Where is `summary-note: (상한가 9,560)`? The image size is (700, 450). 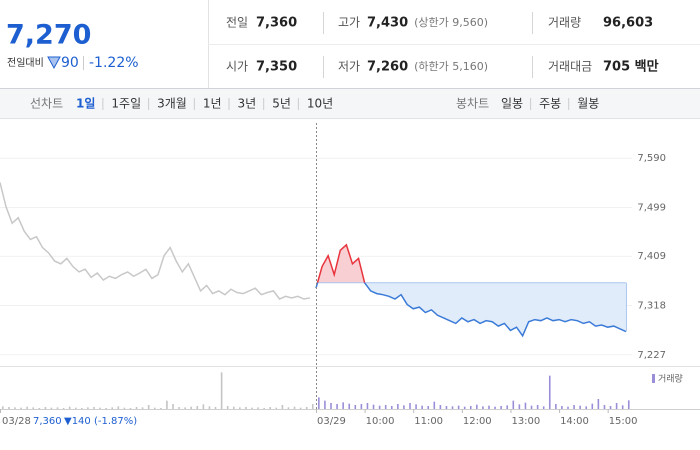
summary-note: (상한가 9,560) is located at coordinates (451, 22).